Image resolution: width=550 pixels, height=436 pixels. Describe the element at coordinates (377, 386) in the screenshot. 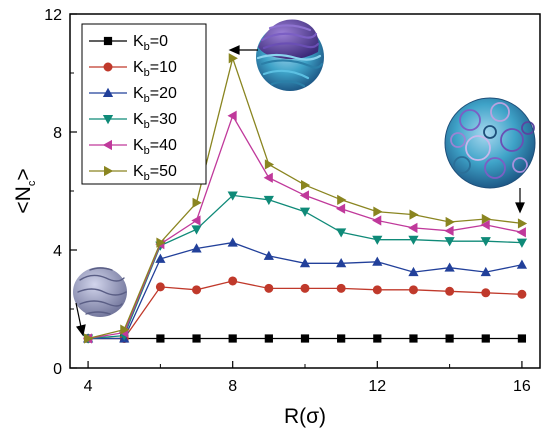

I see `x-tick-label: 12` at that location.